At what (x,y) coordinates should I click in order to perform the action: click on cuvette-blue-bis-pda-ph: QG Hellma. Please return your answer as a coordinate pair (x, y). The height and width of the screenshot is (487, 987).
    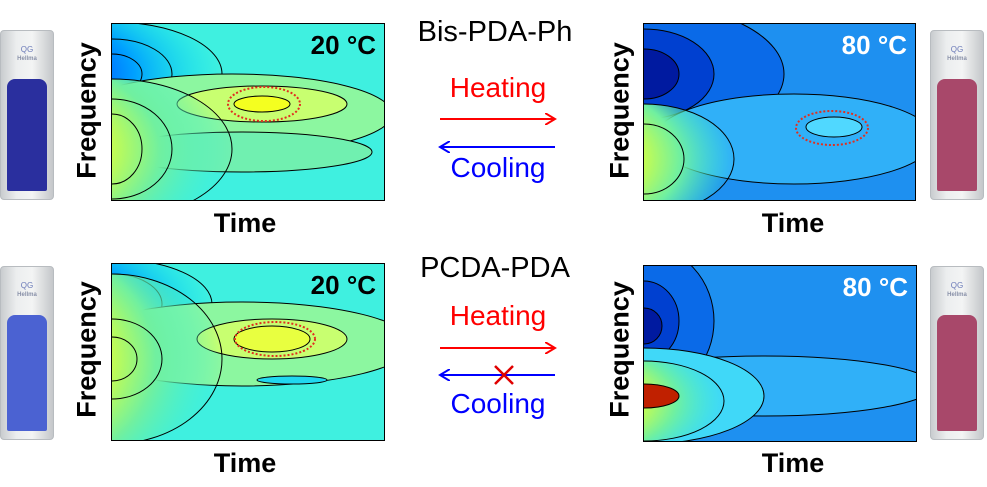
    Looking at the image, I should click on (27, 115).